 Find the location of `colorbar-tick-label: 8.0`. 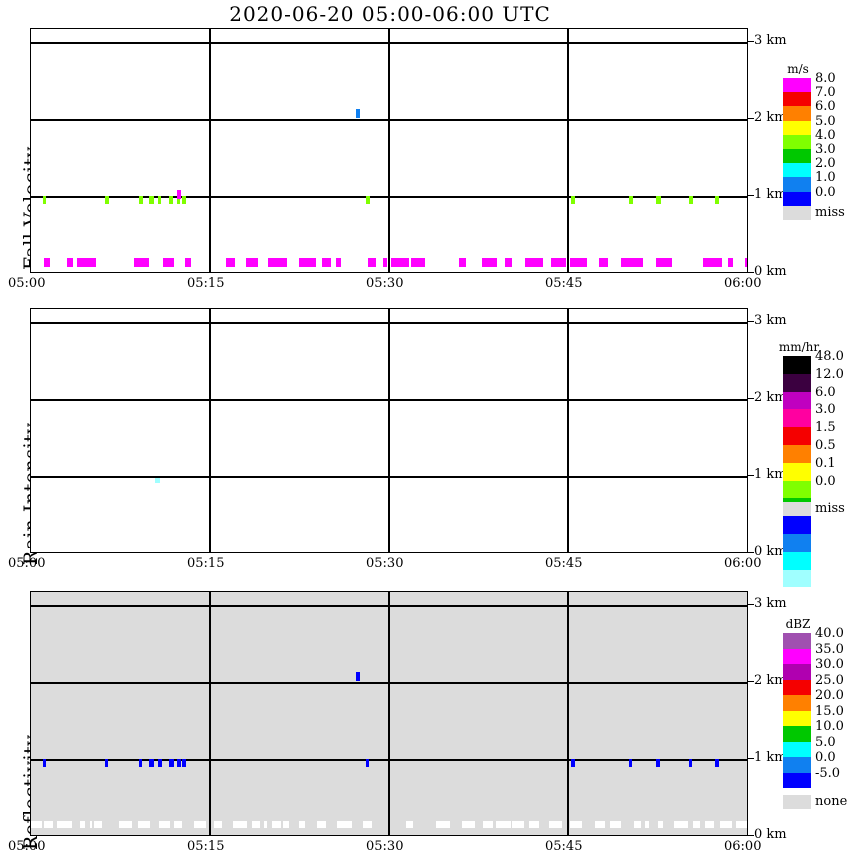

colorbar-tick-label: 8.0 is located at coordinates (825, 78).